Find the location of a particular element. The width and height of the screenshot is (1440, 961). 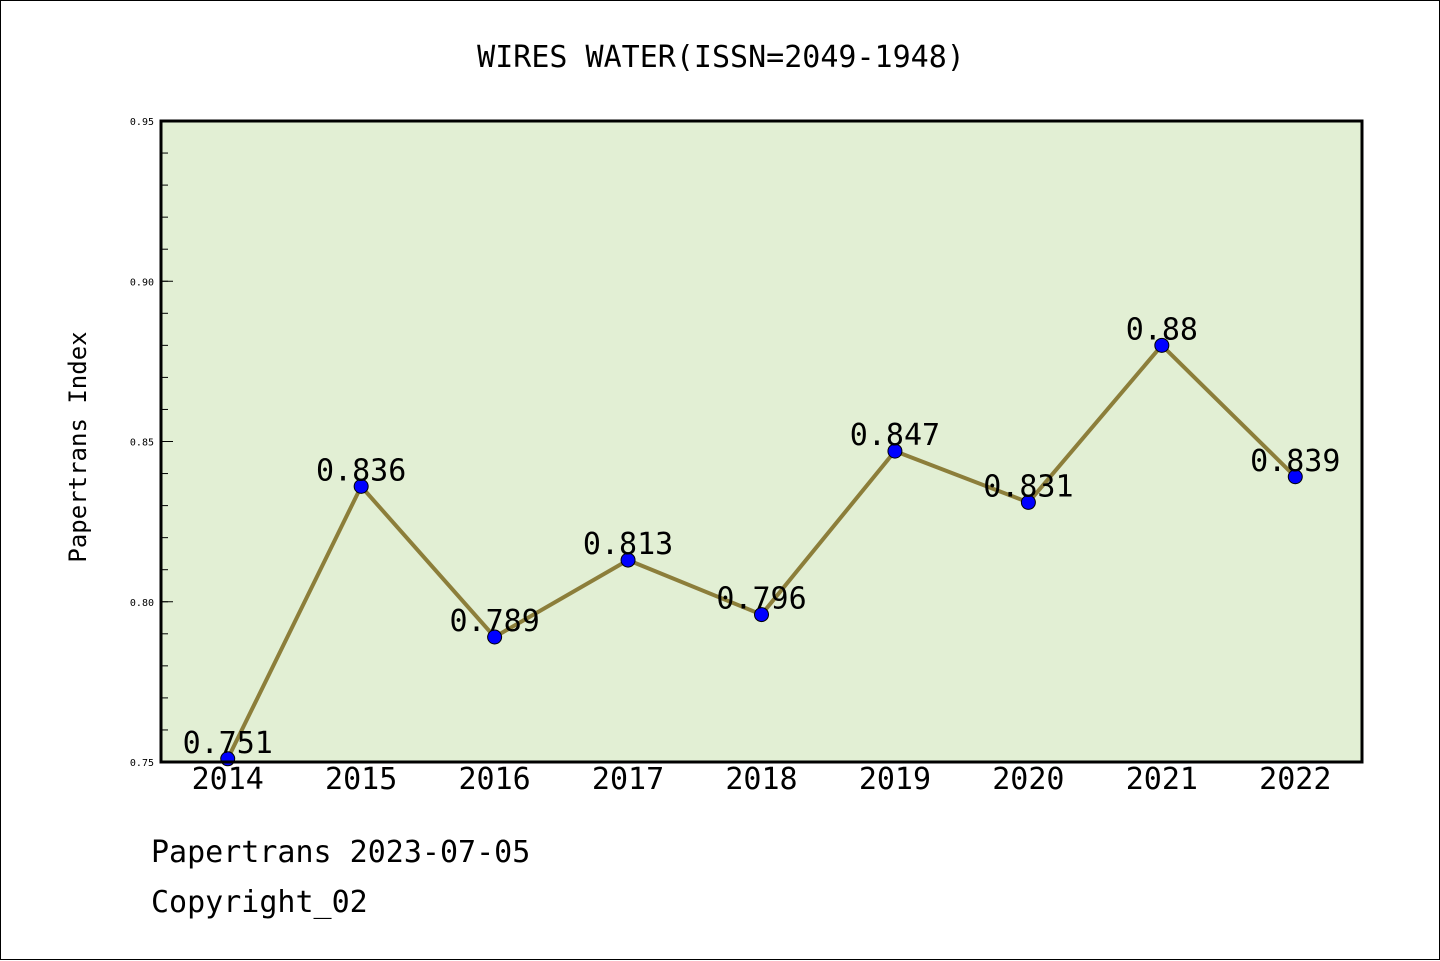

data-label: 0.789 is located at coordinates (494, 621).